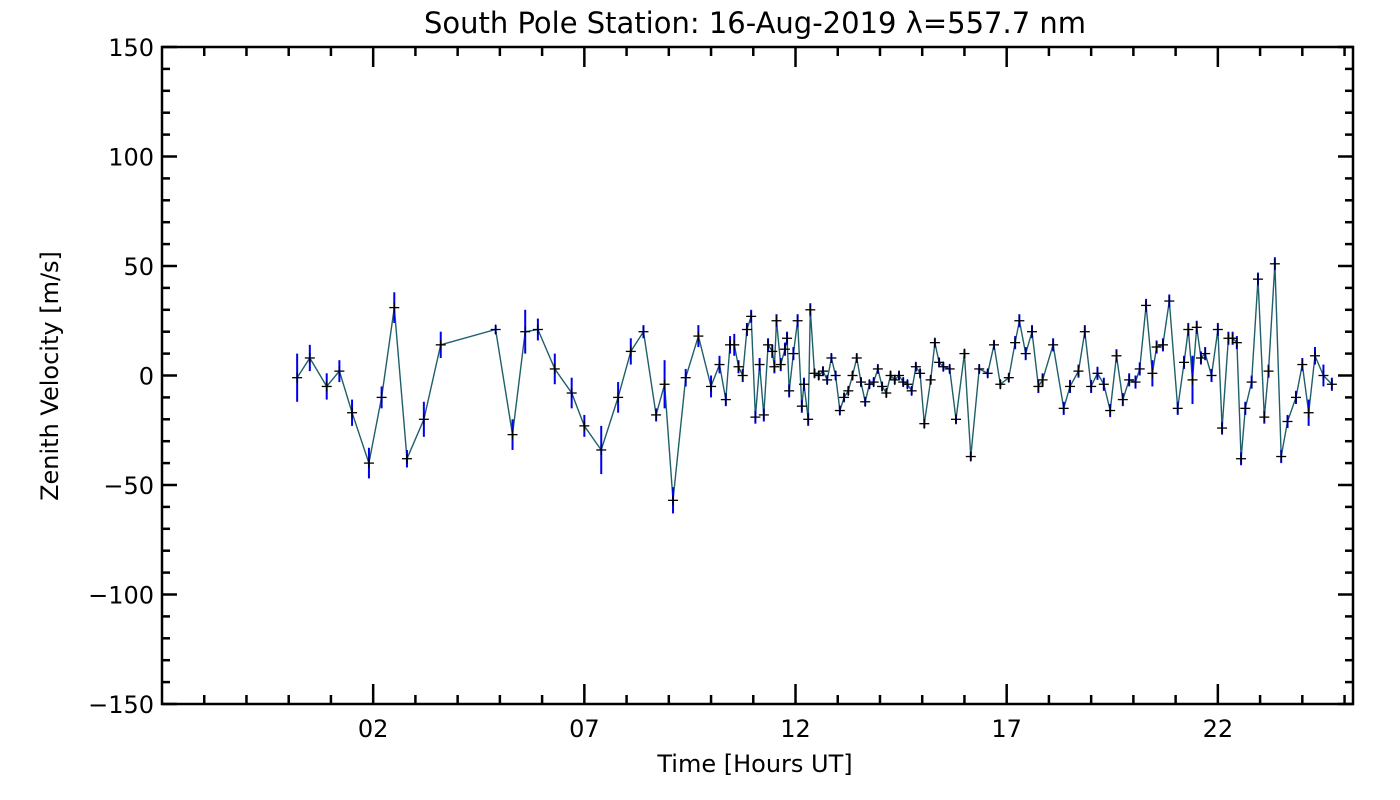 This screenshot has width=1400, height=800. I want to click on y-tick-label: 100, so click(131, 158).